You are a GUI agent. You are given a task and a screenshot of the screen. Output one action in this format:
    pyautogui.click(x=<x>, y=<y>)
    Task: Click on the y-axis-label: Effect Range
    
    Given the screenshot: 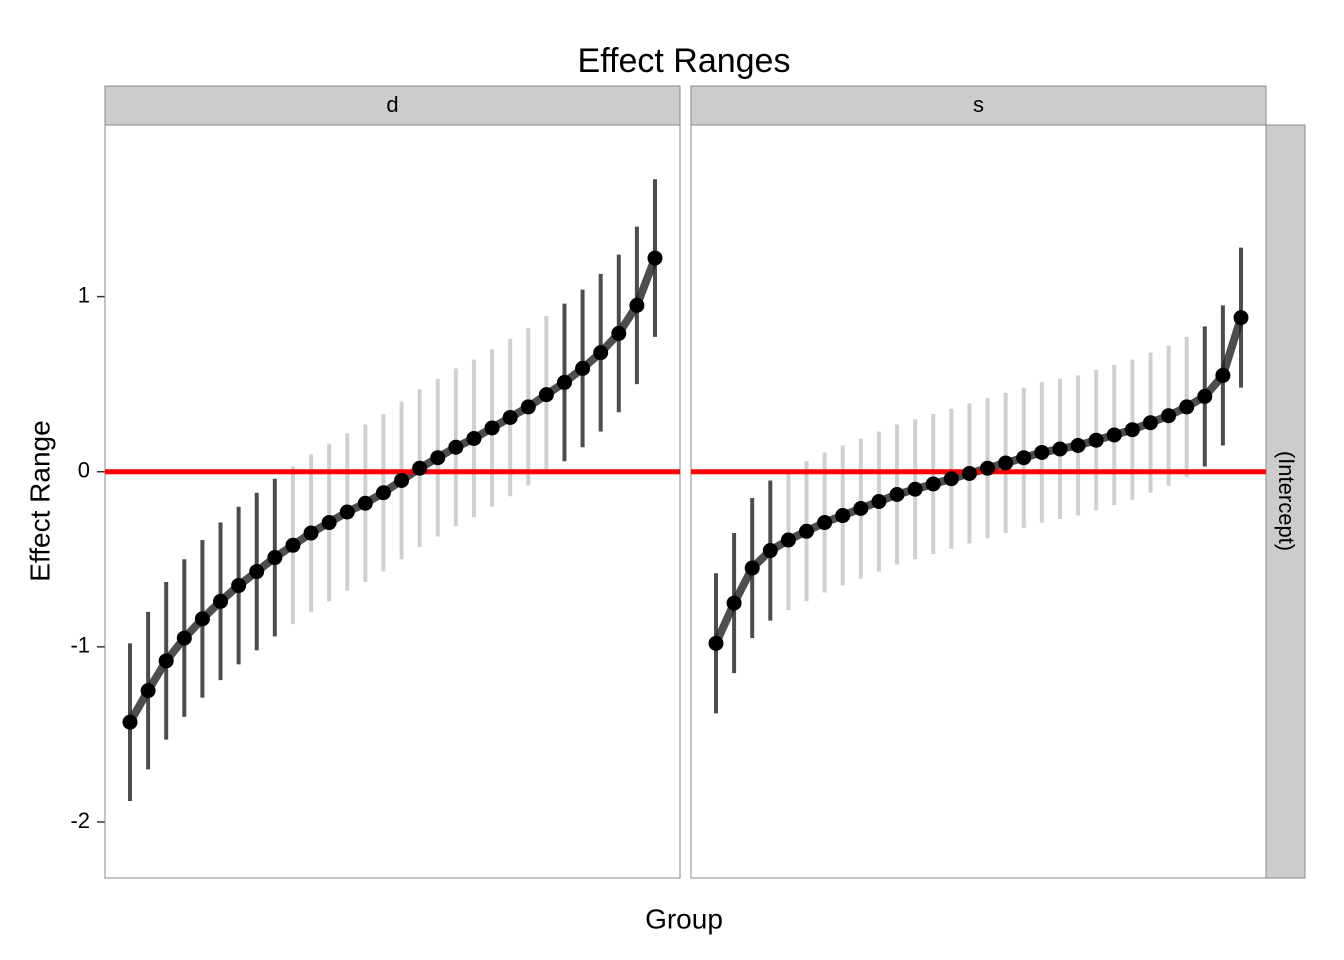 What is the action you would take?
    pyautogui.click(x=39, y=500)
    